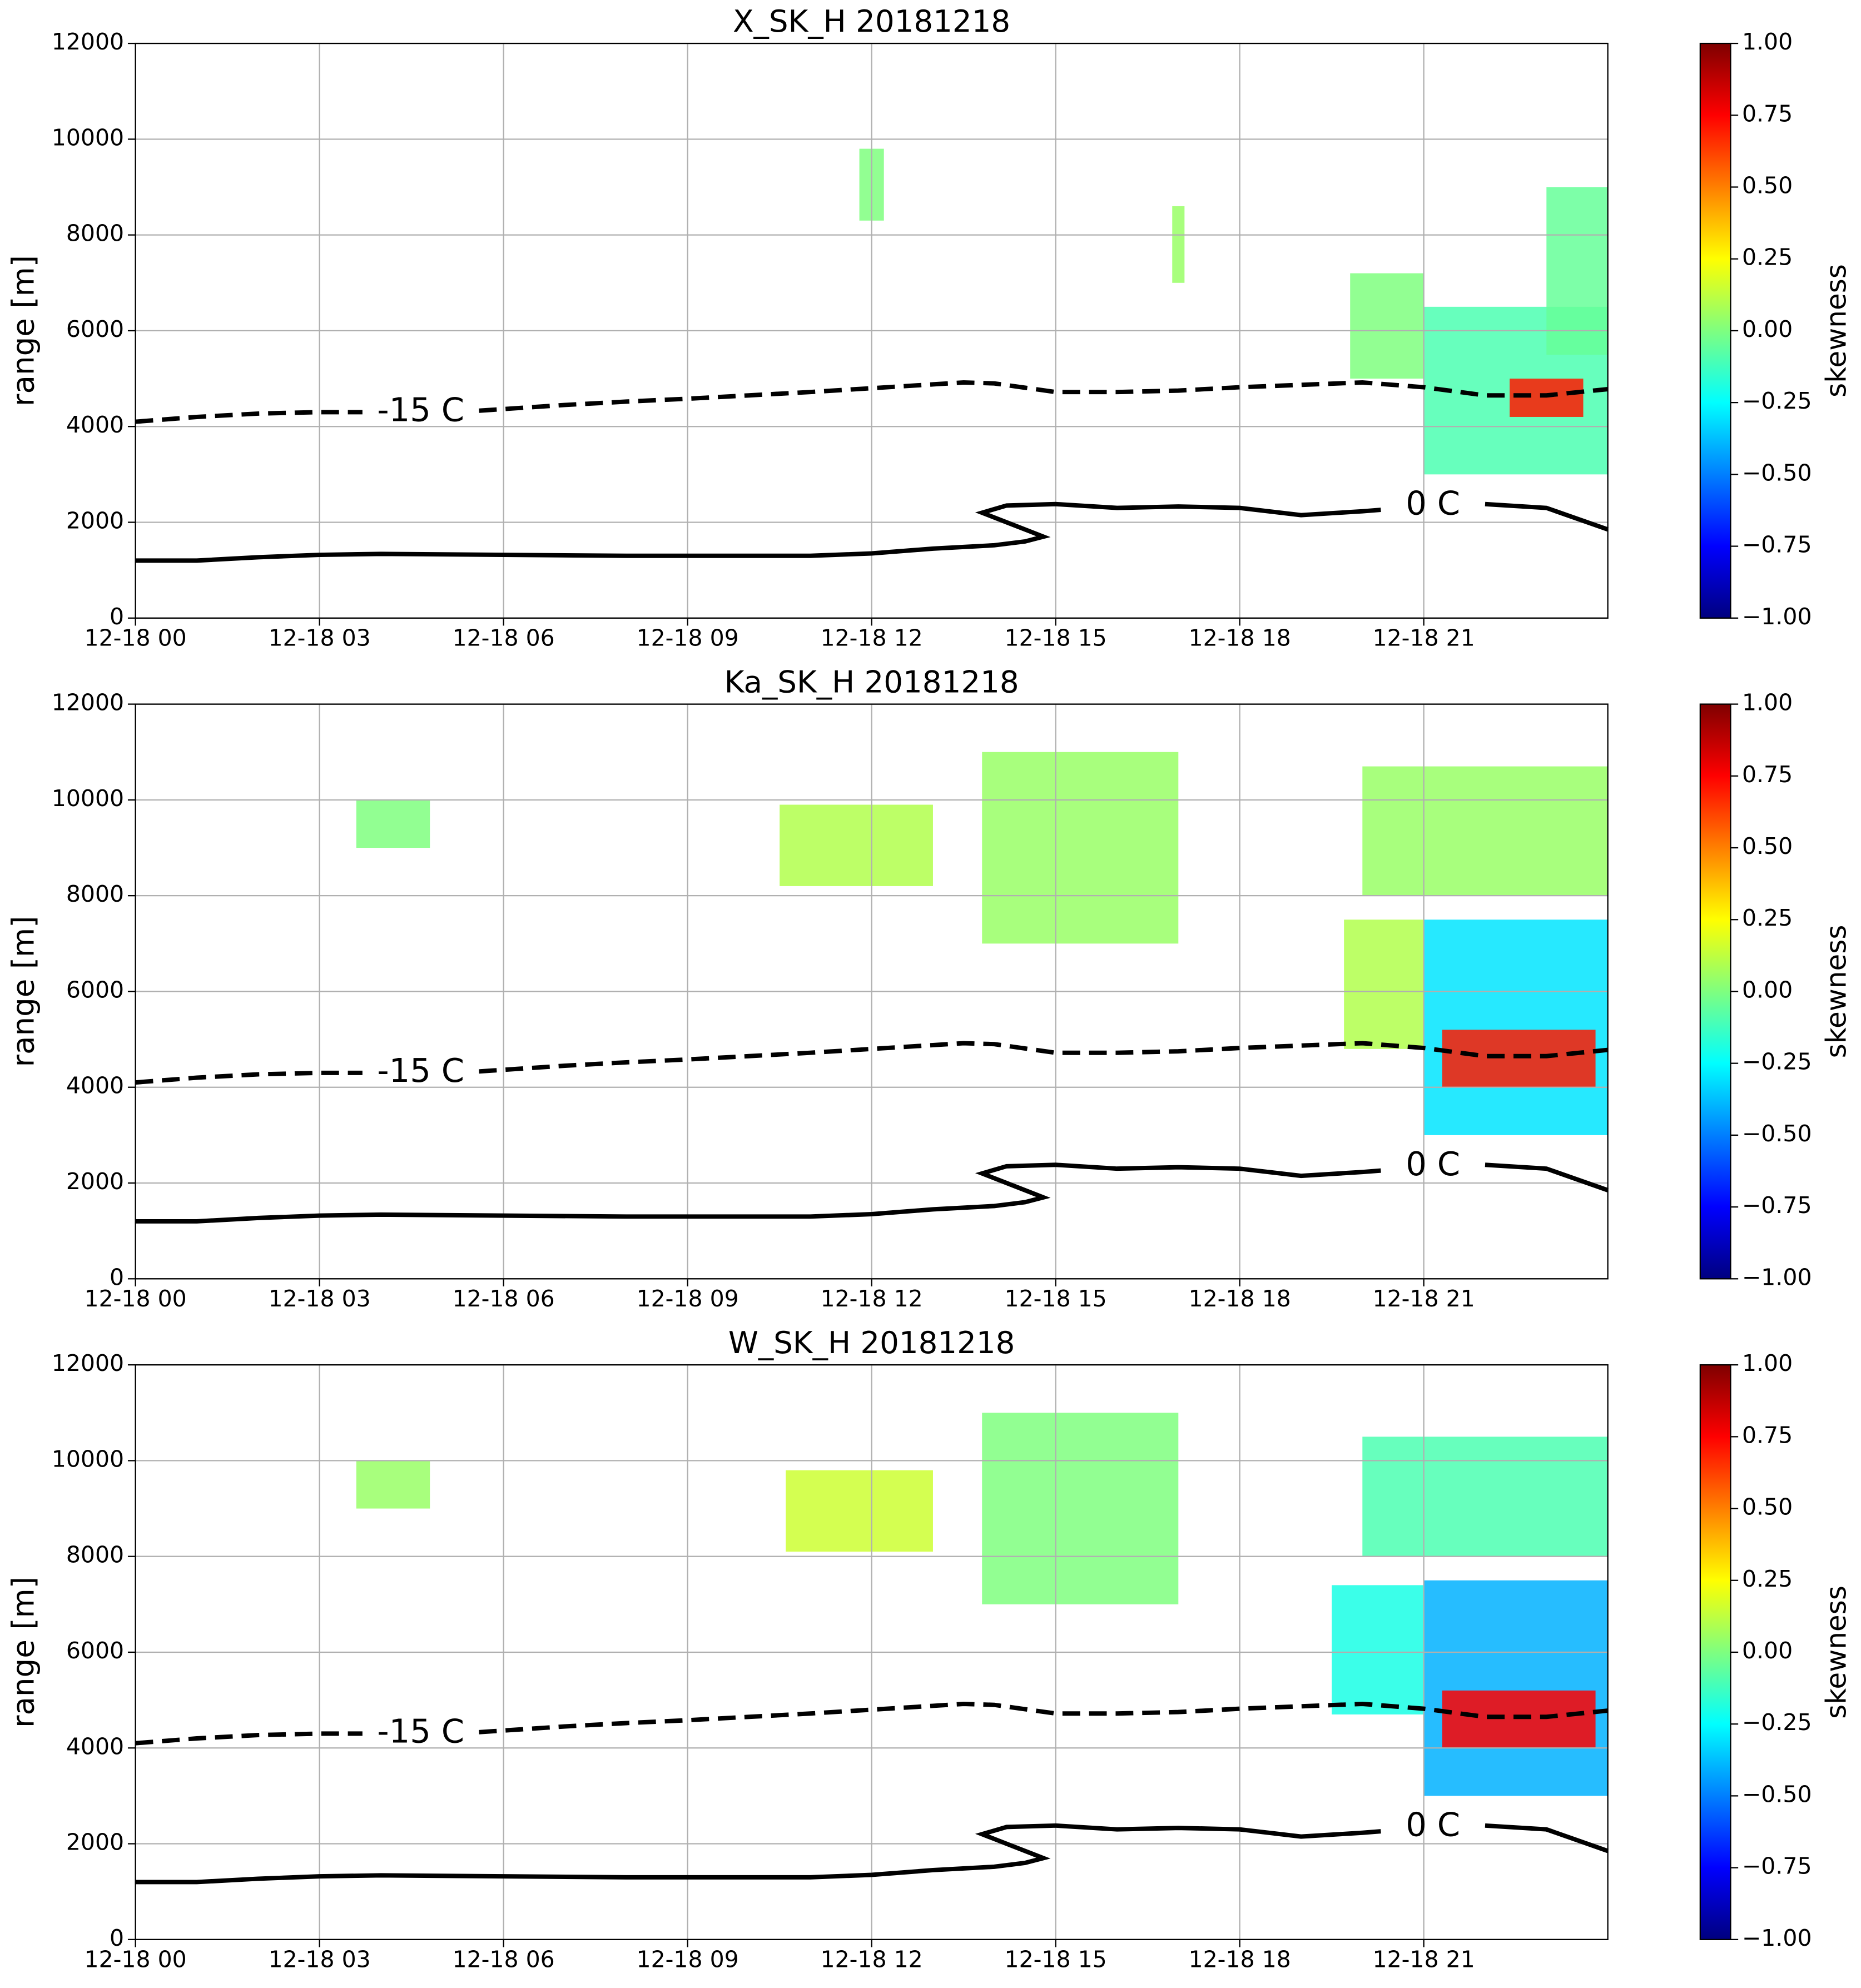  What do you see at coordinates (871, 21) in the screenshot?
I see `chart-title: X_SK_H 20181218` at bounding box center [871, 21].